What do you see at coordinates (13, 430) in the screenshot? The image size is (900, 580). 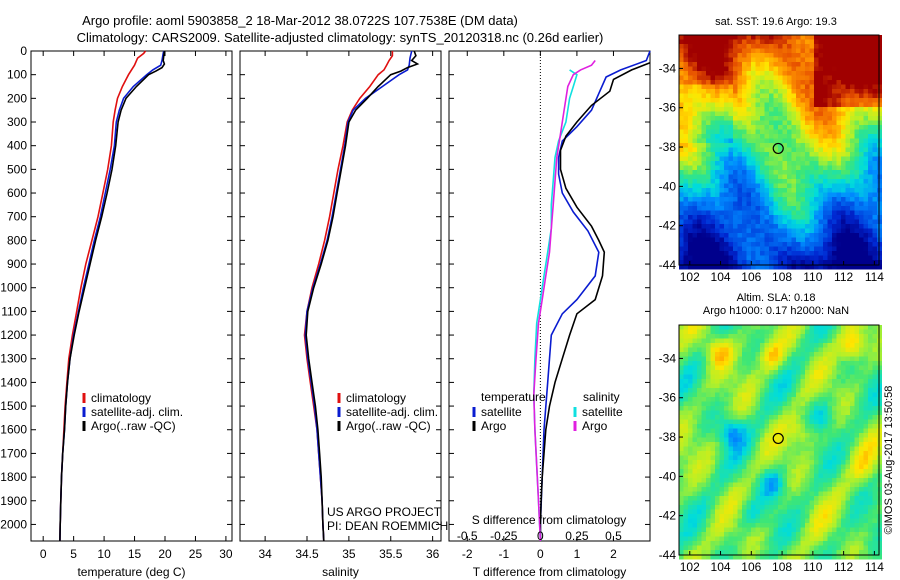 I see `y-tick-label: 1600` at bounding box center [13, 430].